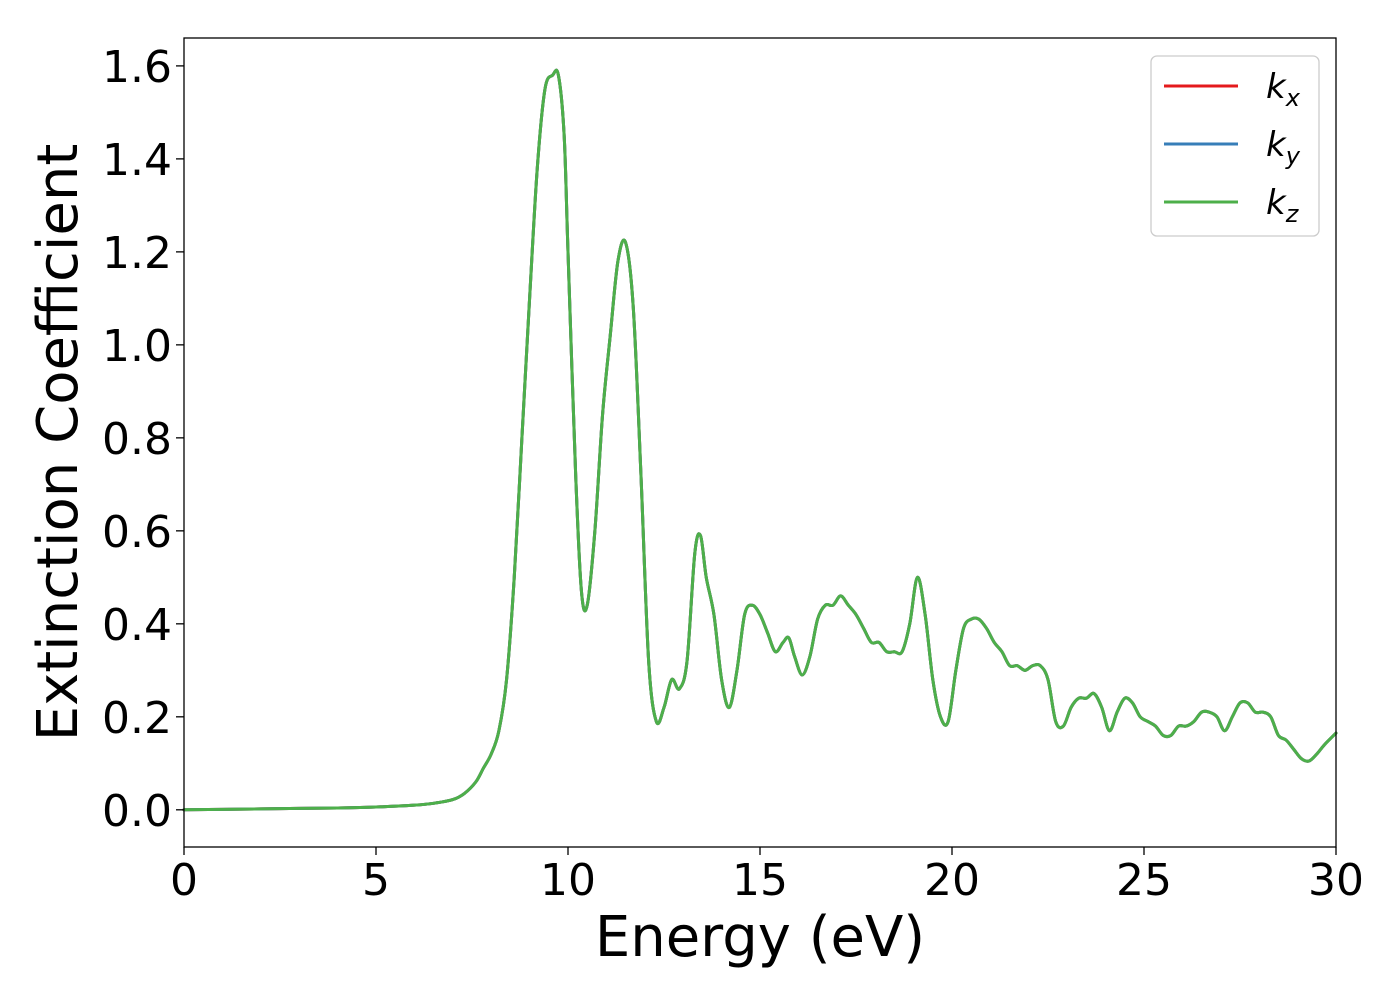 Image resolution: width=1400 pixels, height=1000 pixels. I want to click on y-tick-label: 0.6, so click(137, 532).